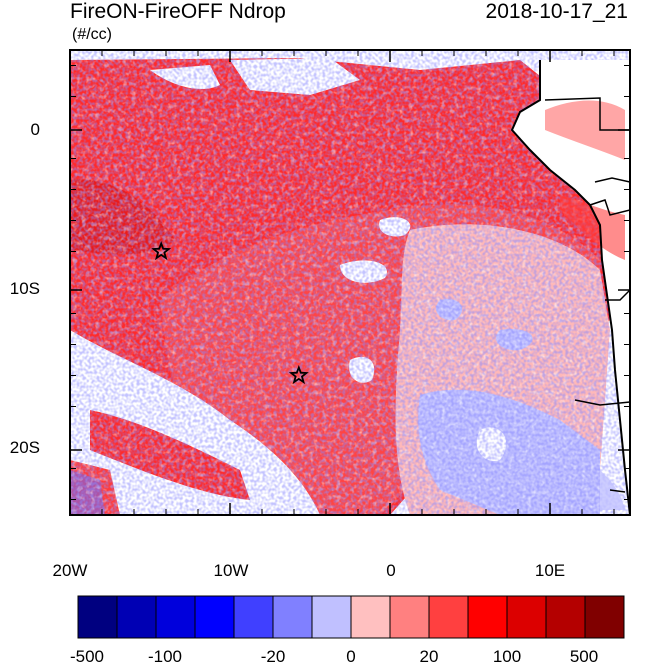 Image resolution: width=650 pixels, height=667 pixels. I want to click on colorbar-label: 100, so click(507, 656).